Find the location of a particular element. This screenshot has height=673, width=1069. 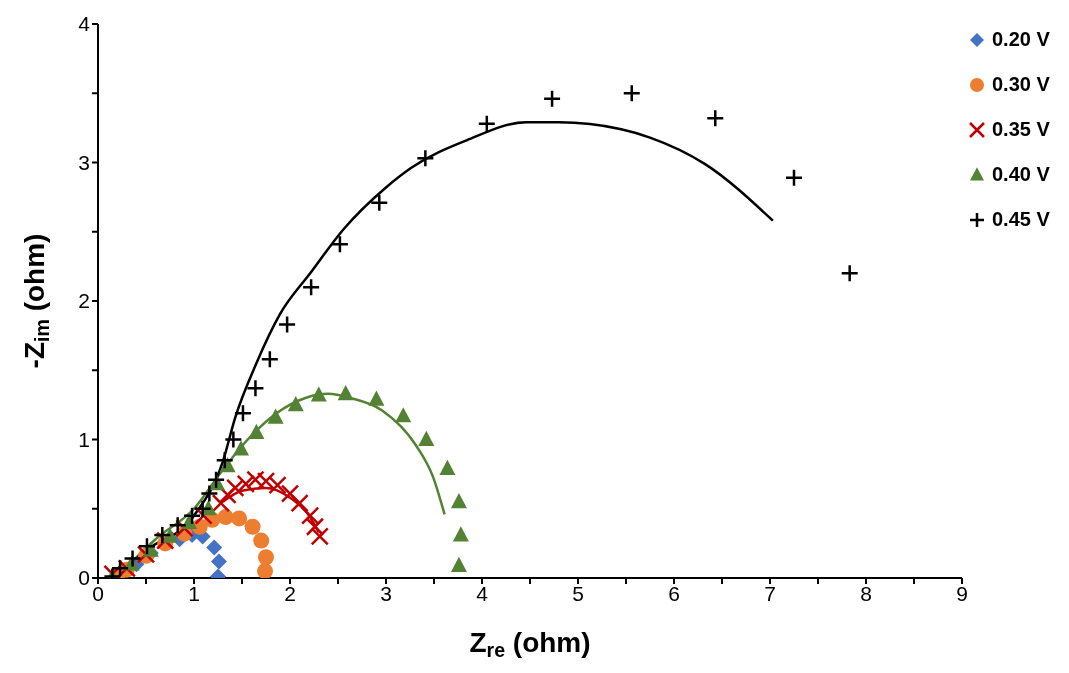

y-tick-label: 3 is located at coordinates (84, 162).